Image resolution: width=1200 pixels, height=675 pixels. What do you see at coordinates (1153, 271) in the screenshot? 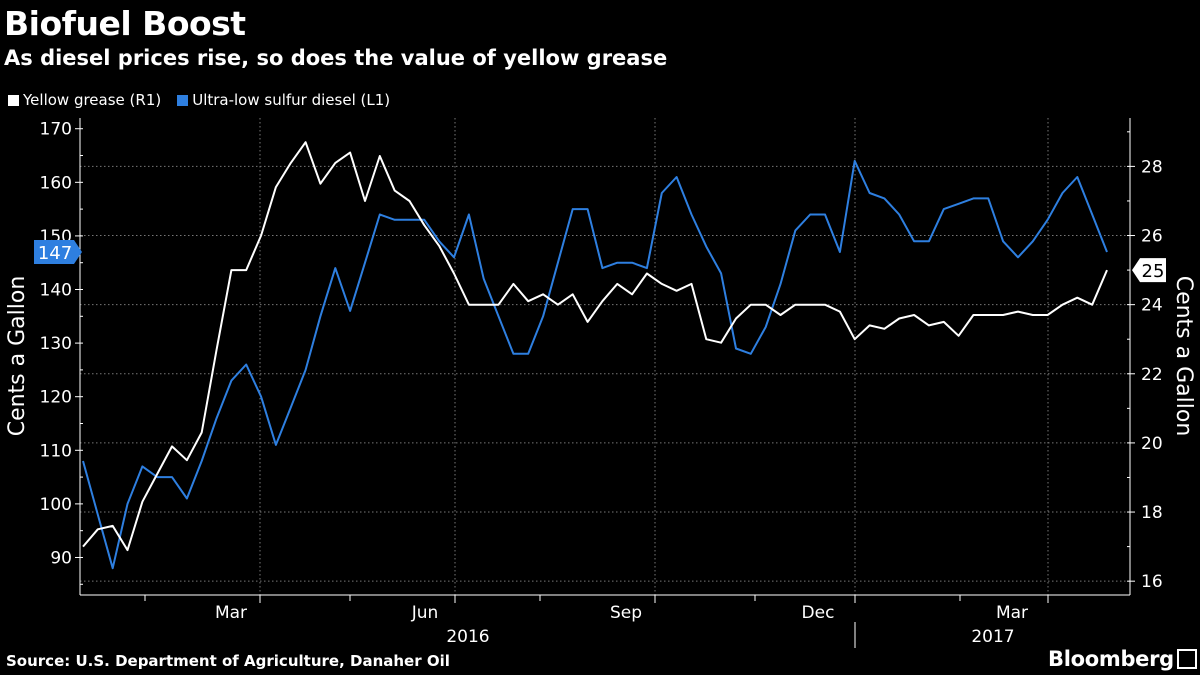
I see `right-current-value: 25` at bounding box center [1153, 271].